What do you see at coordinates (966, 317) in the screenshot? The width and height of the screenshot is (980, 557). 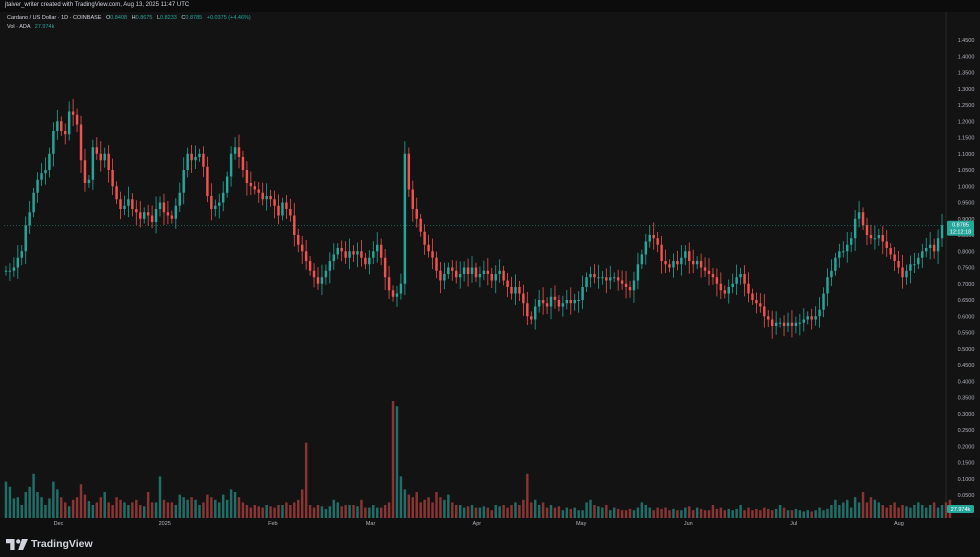 I see `price-tick-label: 0.6000` at bounding box center [966, 317].